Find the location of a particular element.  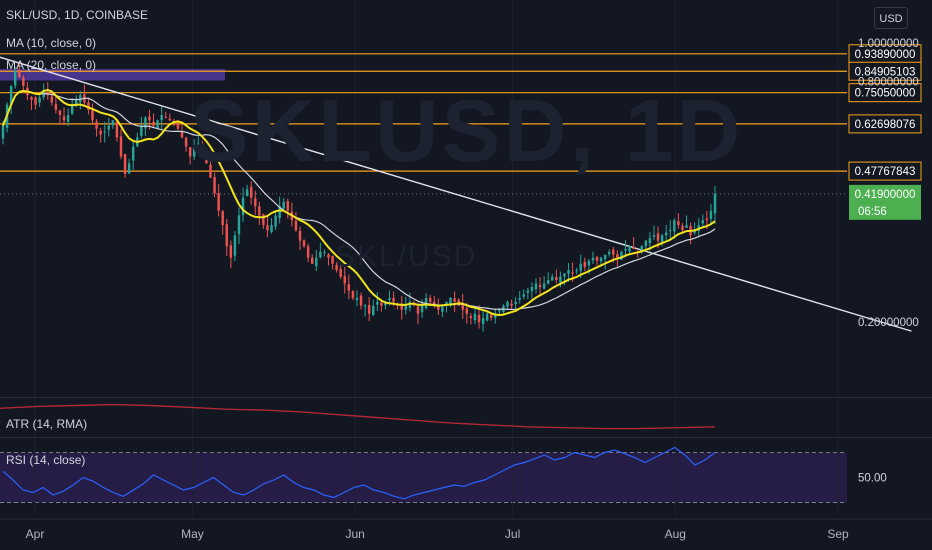

x-tick-label: Sep is located at coordinates (838, 534).